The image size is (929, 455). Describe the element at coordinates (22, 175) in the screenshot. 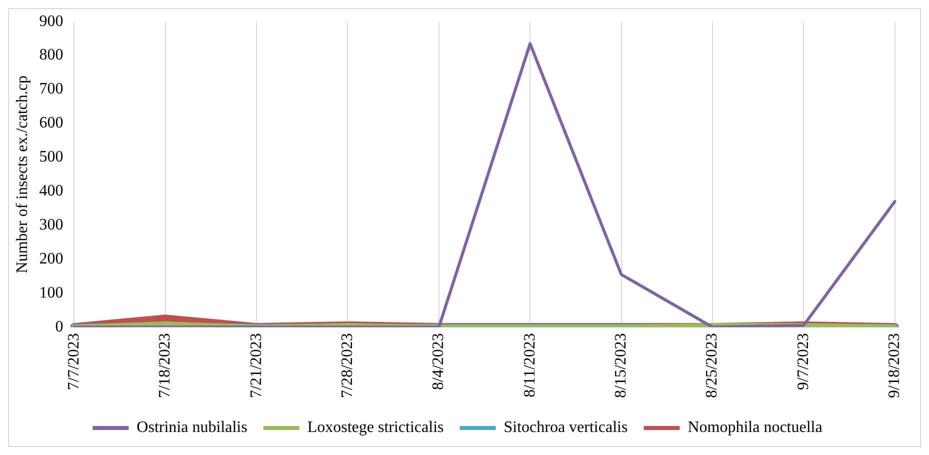

I see `y-axis-title: Number of insects ex./catch.cp` at that location.